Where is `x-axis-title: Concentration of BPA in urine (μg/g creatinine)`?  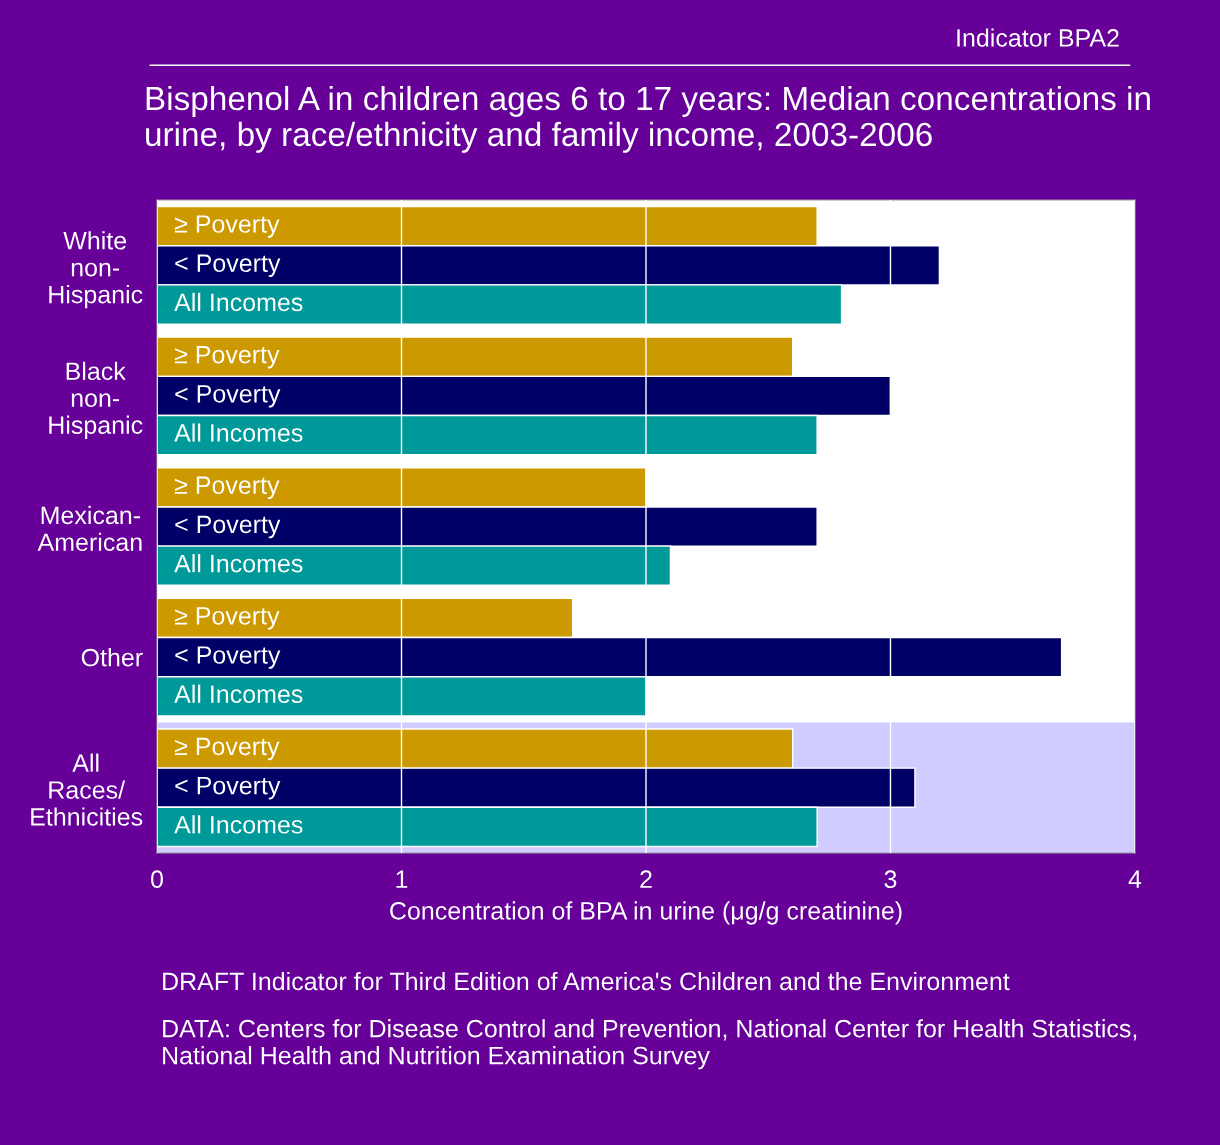
x-axis-title: Concentration of BPA in urine (μg/g creatinine) is located at coordinates (646, 913).